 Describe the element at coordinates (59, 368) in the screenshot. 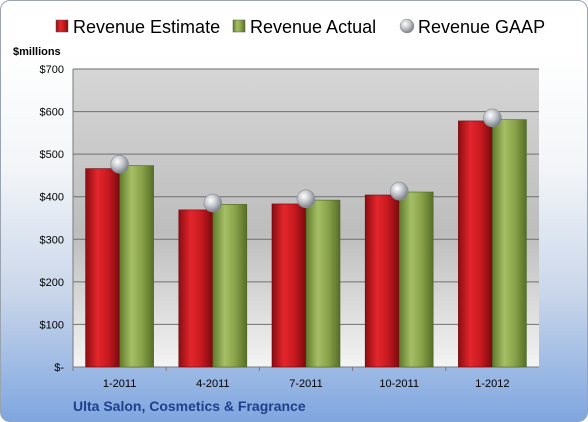

I see `y-tick-label: $-` at that location.